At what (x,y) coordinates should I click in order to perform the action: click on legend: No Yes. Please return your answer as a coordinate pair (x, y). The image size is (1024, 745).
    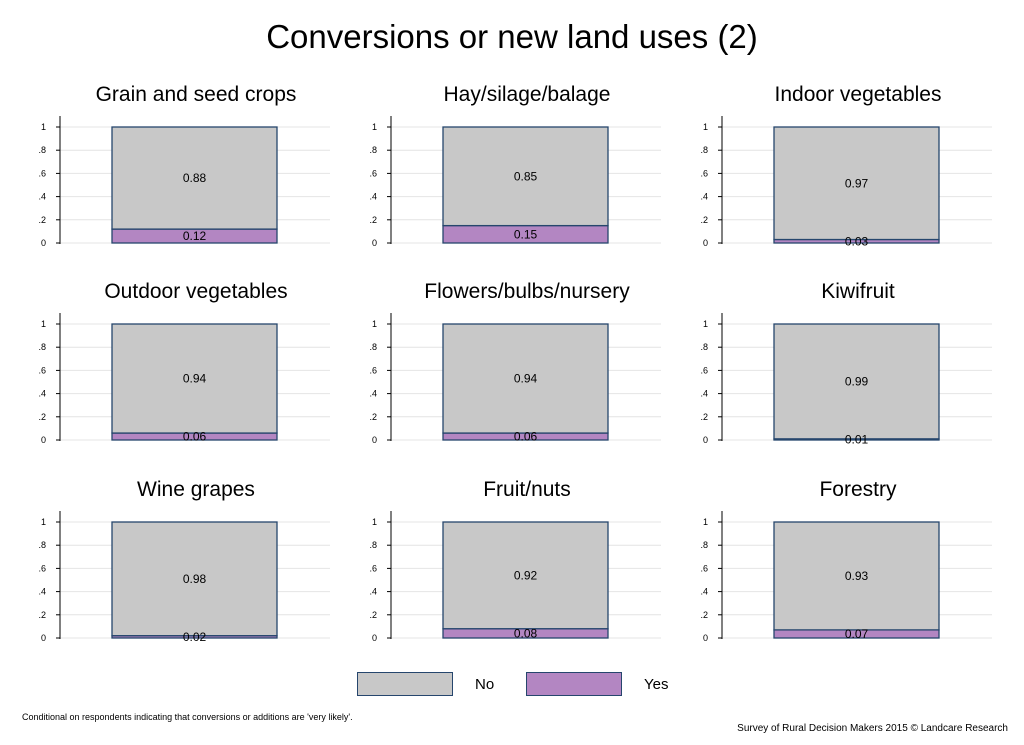
    Looking at the image, I should click on (517, 684).